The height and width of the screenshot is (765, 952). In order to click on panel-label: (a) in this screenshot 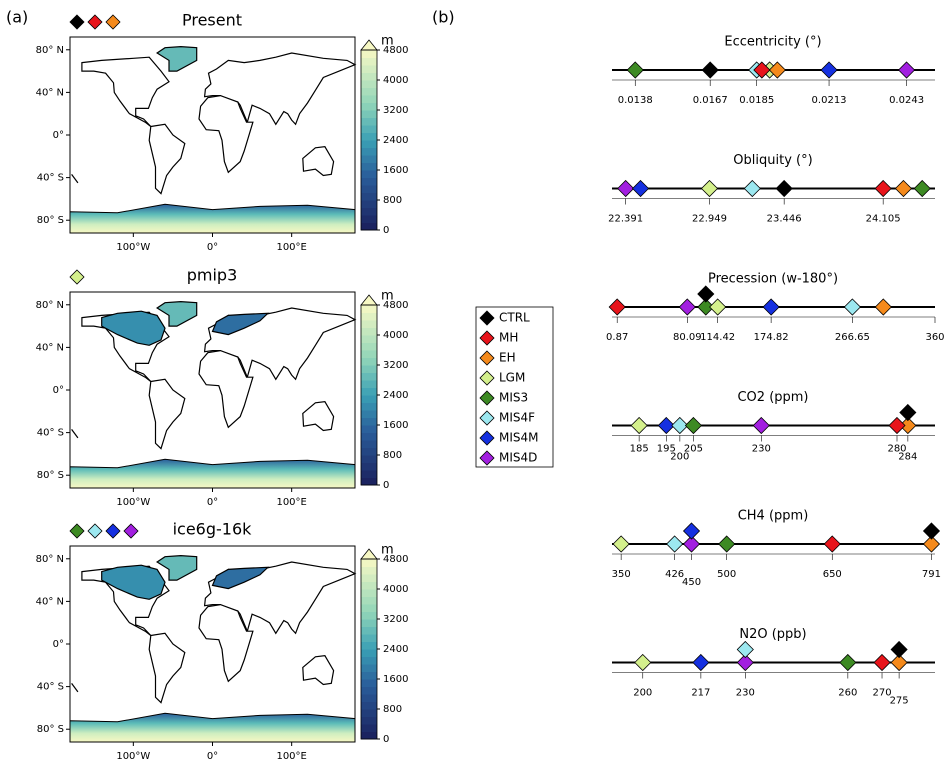, I will do `click(17, 17)`.